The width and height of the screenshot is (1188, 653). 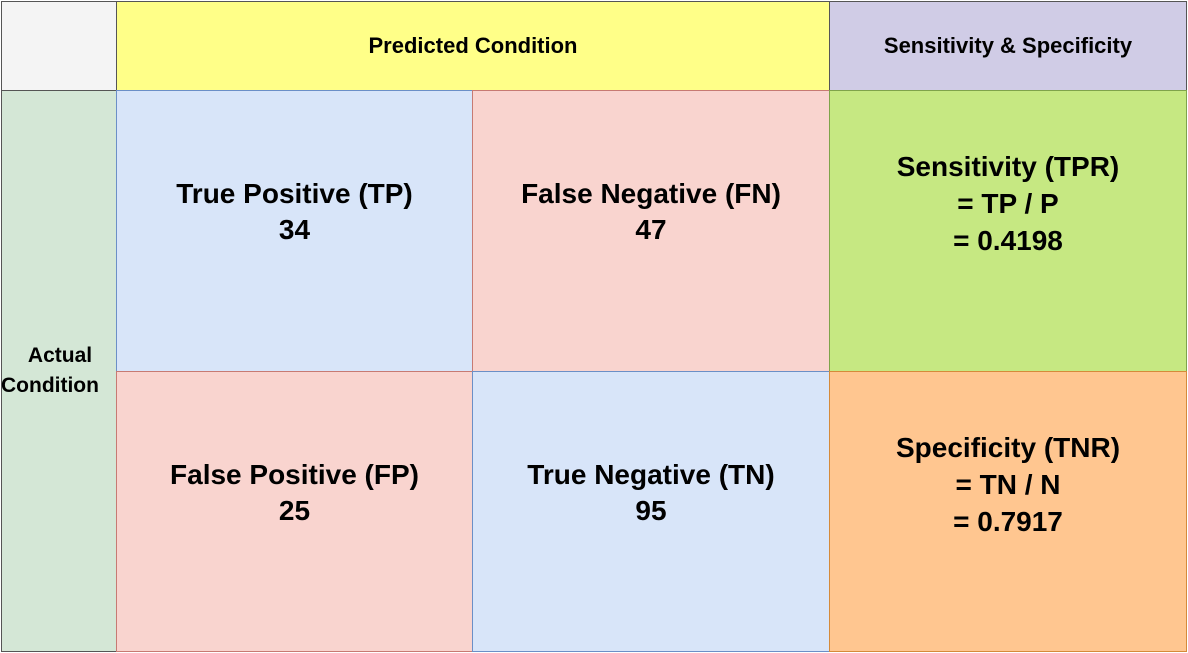 What do you see at coordinates (1008, 447) in the screenshot?
I see `specificity-label: Specificity (TNR)` at bounding box center [1008, 447].